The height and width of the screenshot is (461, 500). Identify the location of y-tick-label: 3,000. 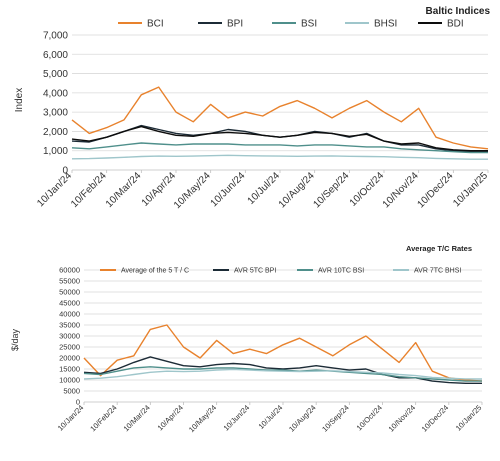
(55, 113).